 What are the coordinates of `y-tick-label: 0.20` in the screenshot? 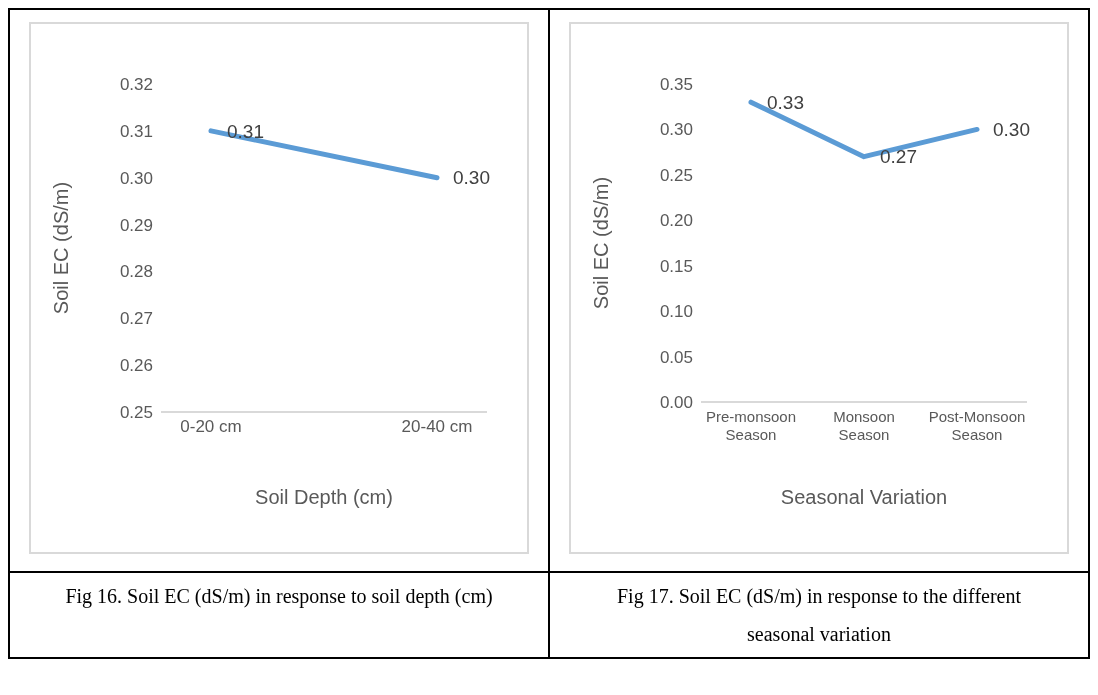 It's located at (676, 221).